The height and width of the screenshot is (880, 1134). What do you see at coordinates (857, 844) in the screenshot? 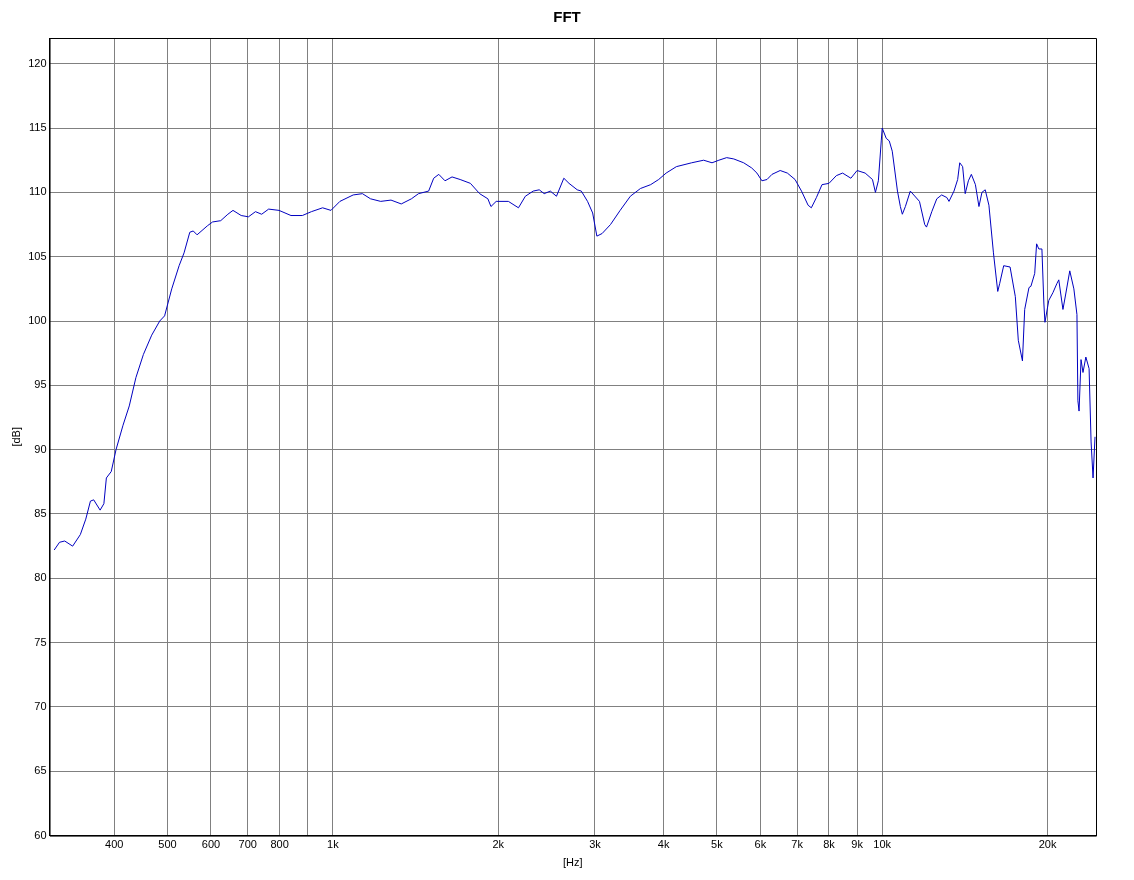
I see `x-tick-label: 9k` at bounding box center [857, 844].